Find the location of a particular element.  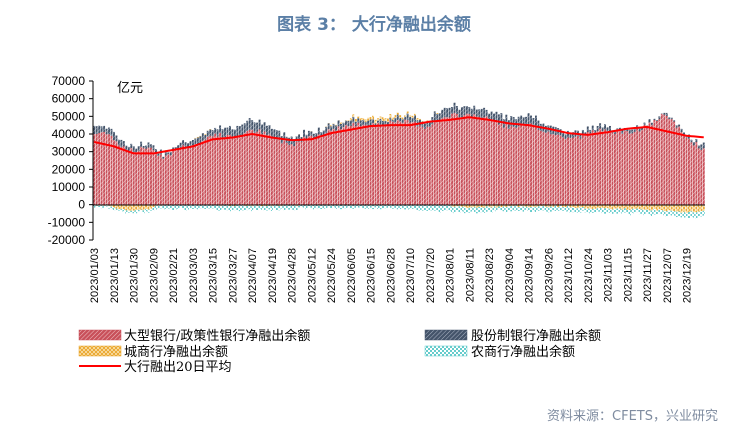

y-tick-label: -10000 is located at coordinates (67, 222).